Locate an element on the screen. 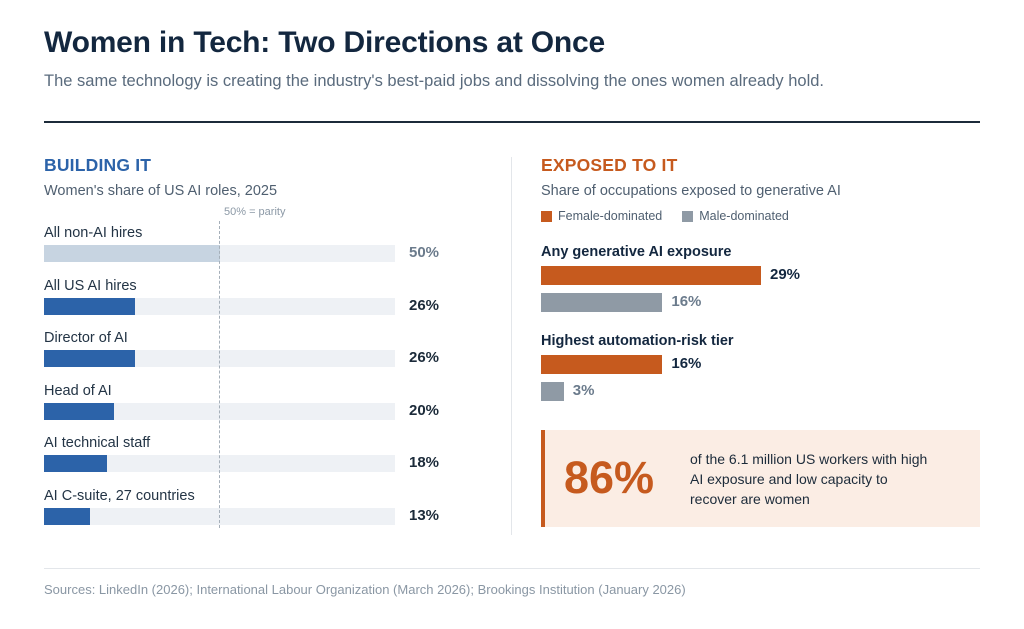 The height and width of the screenshot is (629, 1024). bar-category-label: Head of AI is located at coordinates (78, 390).